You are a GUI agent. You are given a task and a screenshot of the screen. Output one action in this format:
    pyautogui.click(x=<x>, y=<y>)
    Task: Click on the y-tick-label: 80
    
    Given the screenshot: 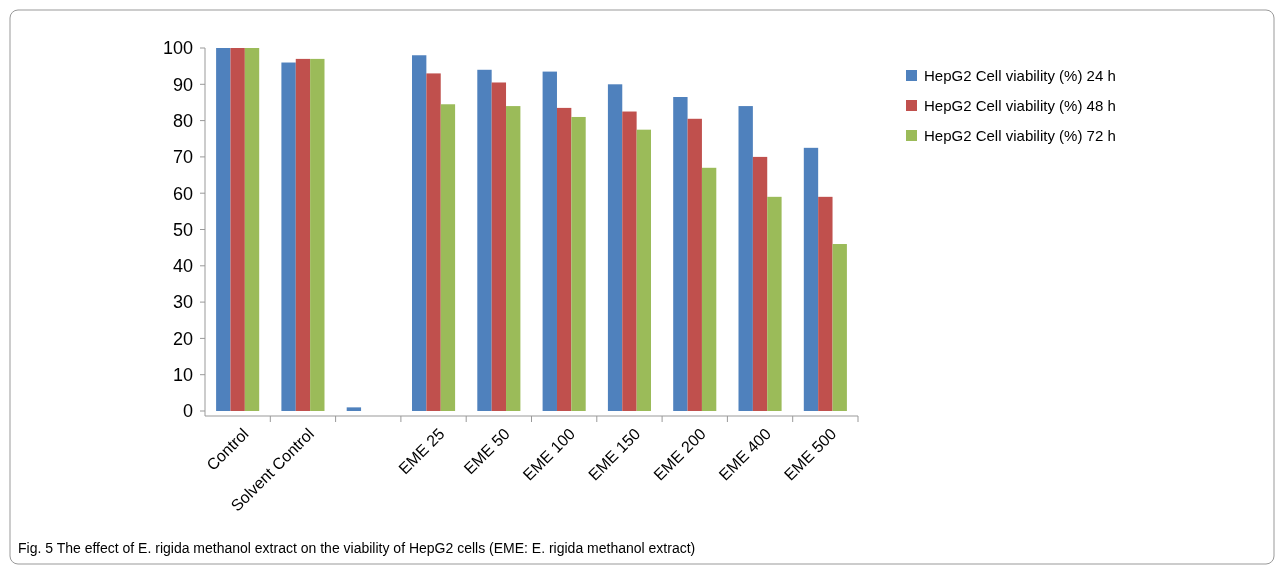 What is the action you would take?
    pyautogui.click(x=182, y=120)
    